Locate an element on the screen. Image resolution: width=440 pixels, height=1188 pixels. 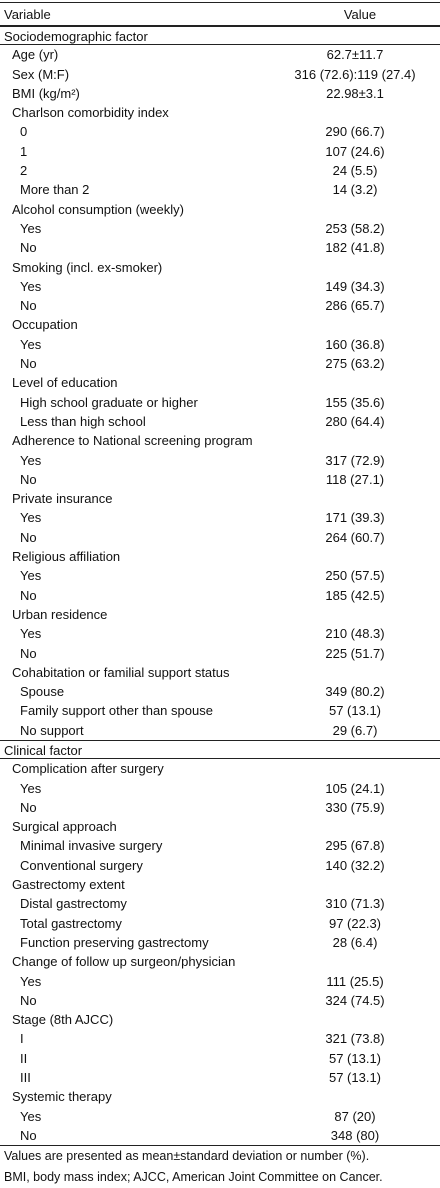
item-row: BMI (kg/m²) 22.98±3.1 is located at coordinates (220, 93).